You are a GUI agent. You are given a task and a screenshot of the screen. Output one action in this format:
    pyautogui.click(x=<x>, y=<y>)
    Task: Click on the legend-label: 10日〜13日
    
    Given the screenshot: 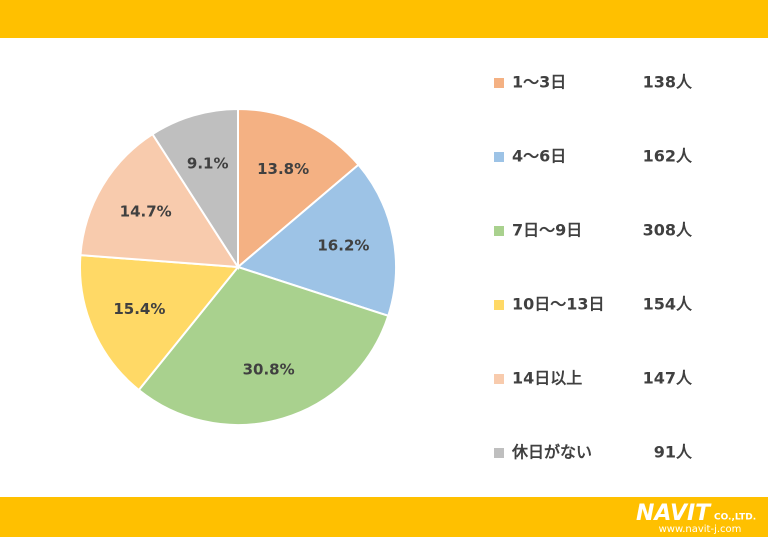 What is the action you would take?
    pyautogui.click(x=558, y=304)
    